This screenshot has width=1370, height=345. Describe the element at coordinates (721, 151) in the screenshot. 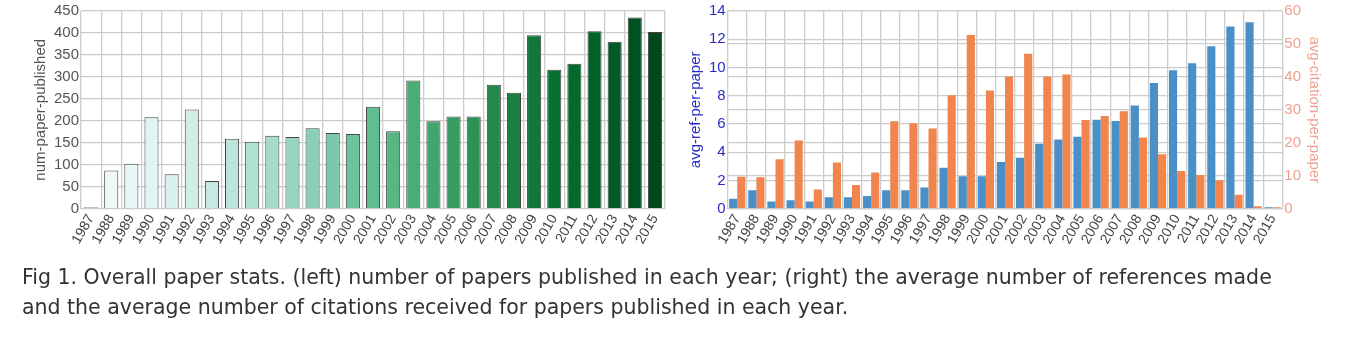

I see `y-tick-label: 4` at that location.